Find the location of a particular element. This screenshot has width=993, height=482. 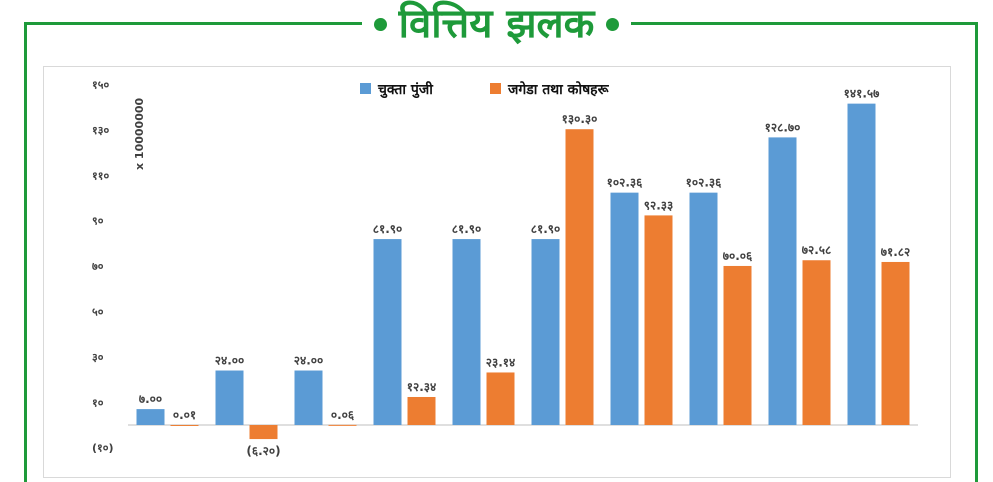

frame-right-border is located at coordinates (976, 252).